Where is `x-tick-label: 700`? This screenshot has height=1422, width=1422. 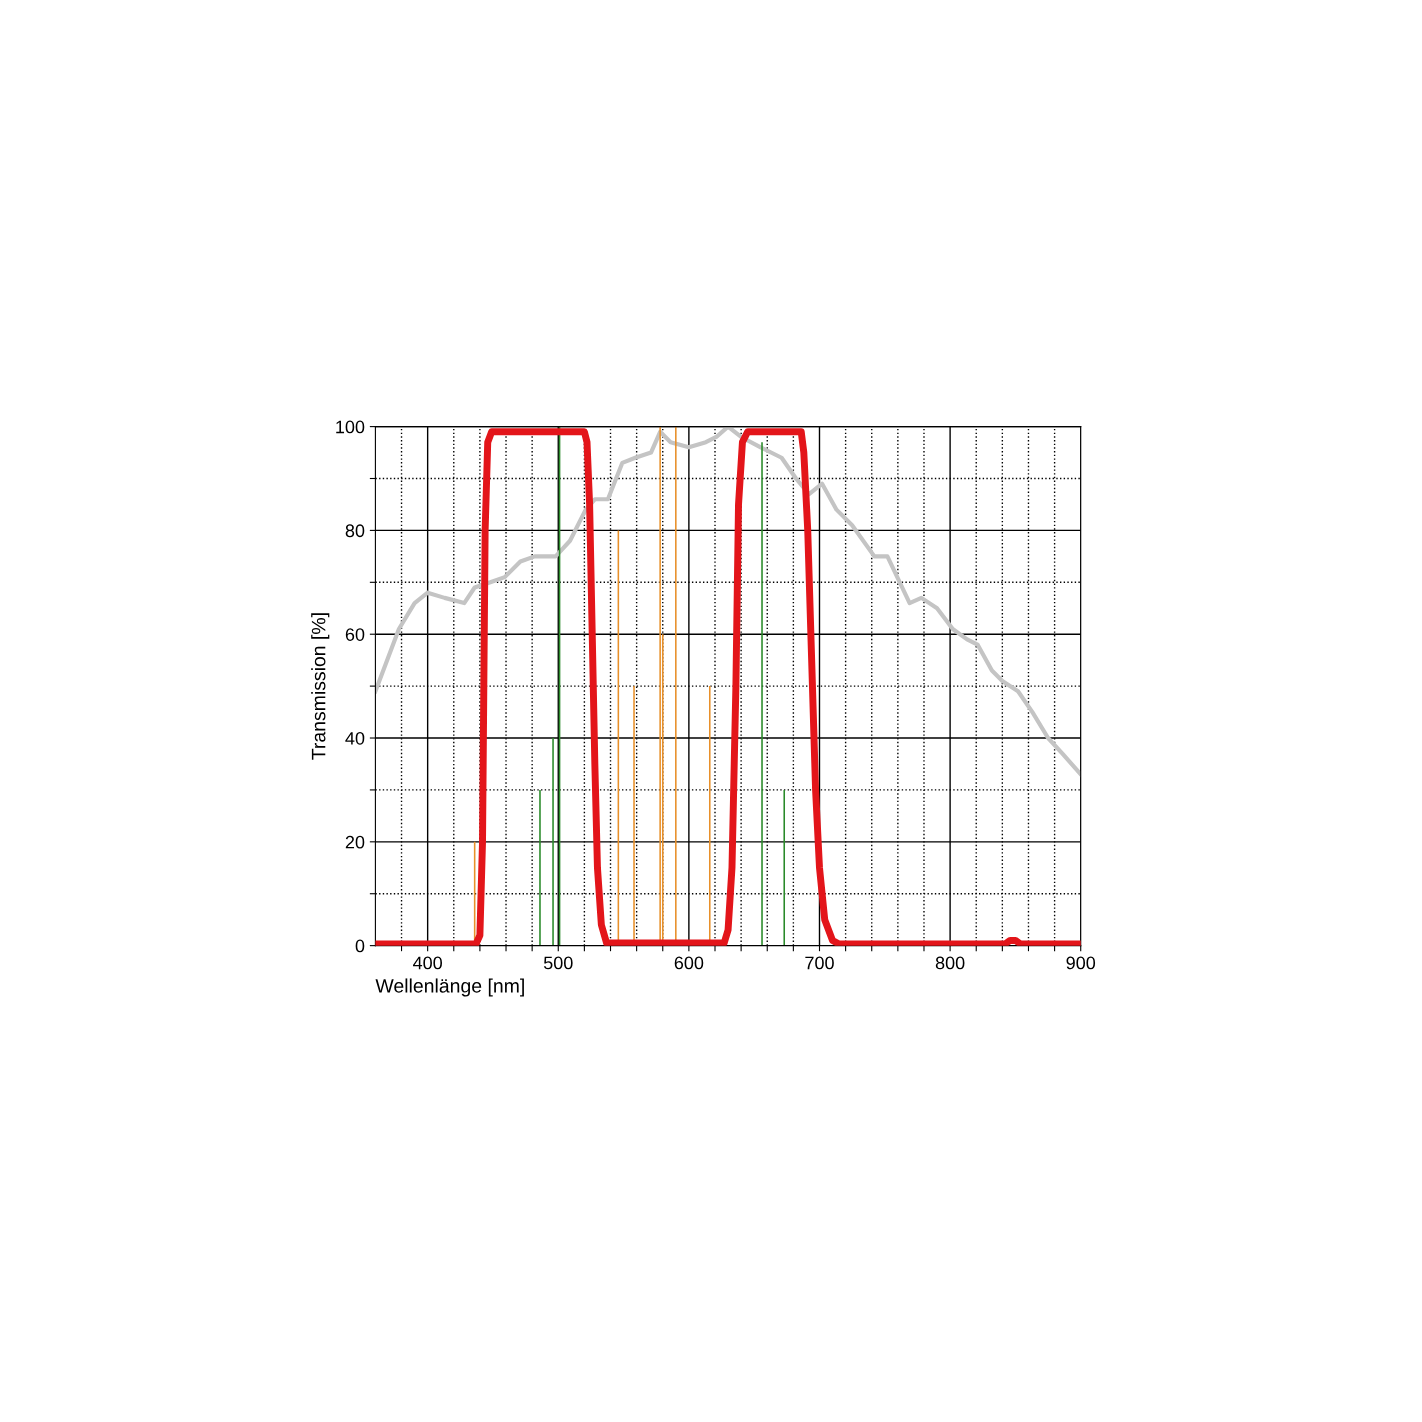 x-tick-label: 700 is located at coordinates (819, 963).